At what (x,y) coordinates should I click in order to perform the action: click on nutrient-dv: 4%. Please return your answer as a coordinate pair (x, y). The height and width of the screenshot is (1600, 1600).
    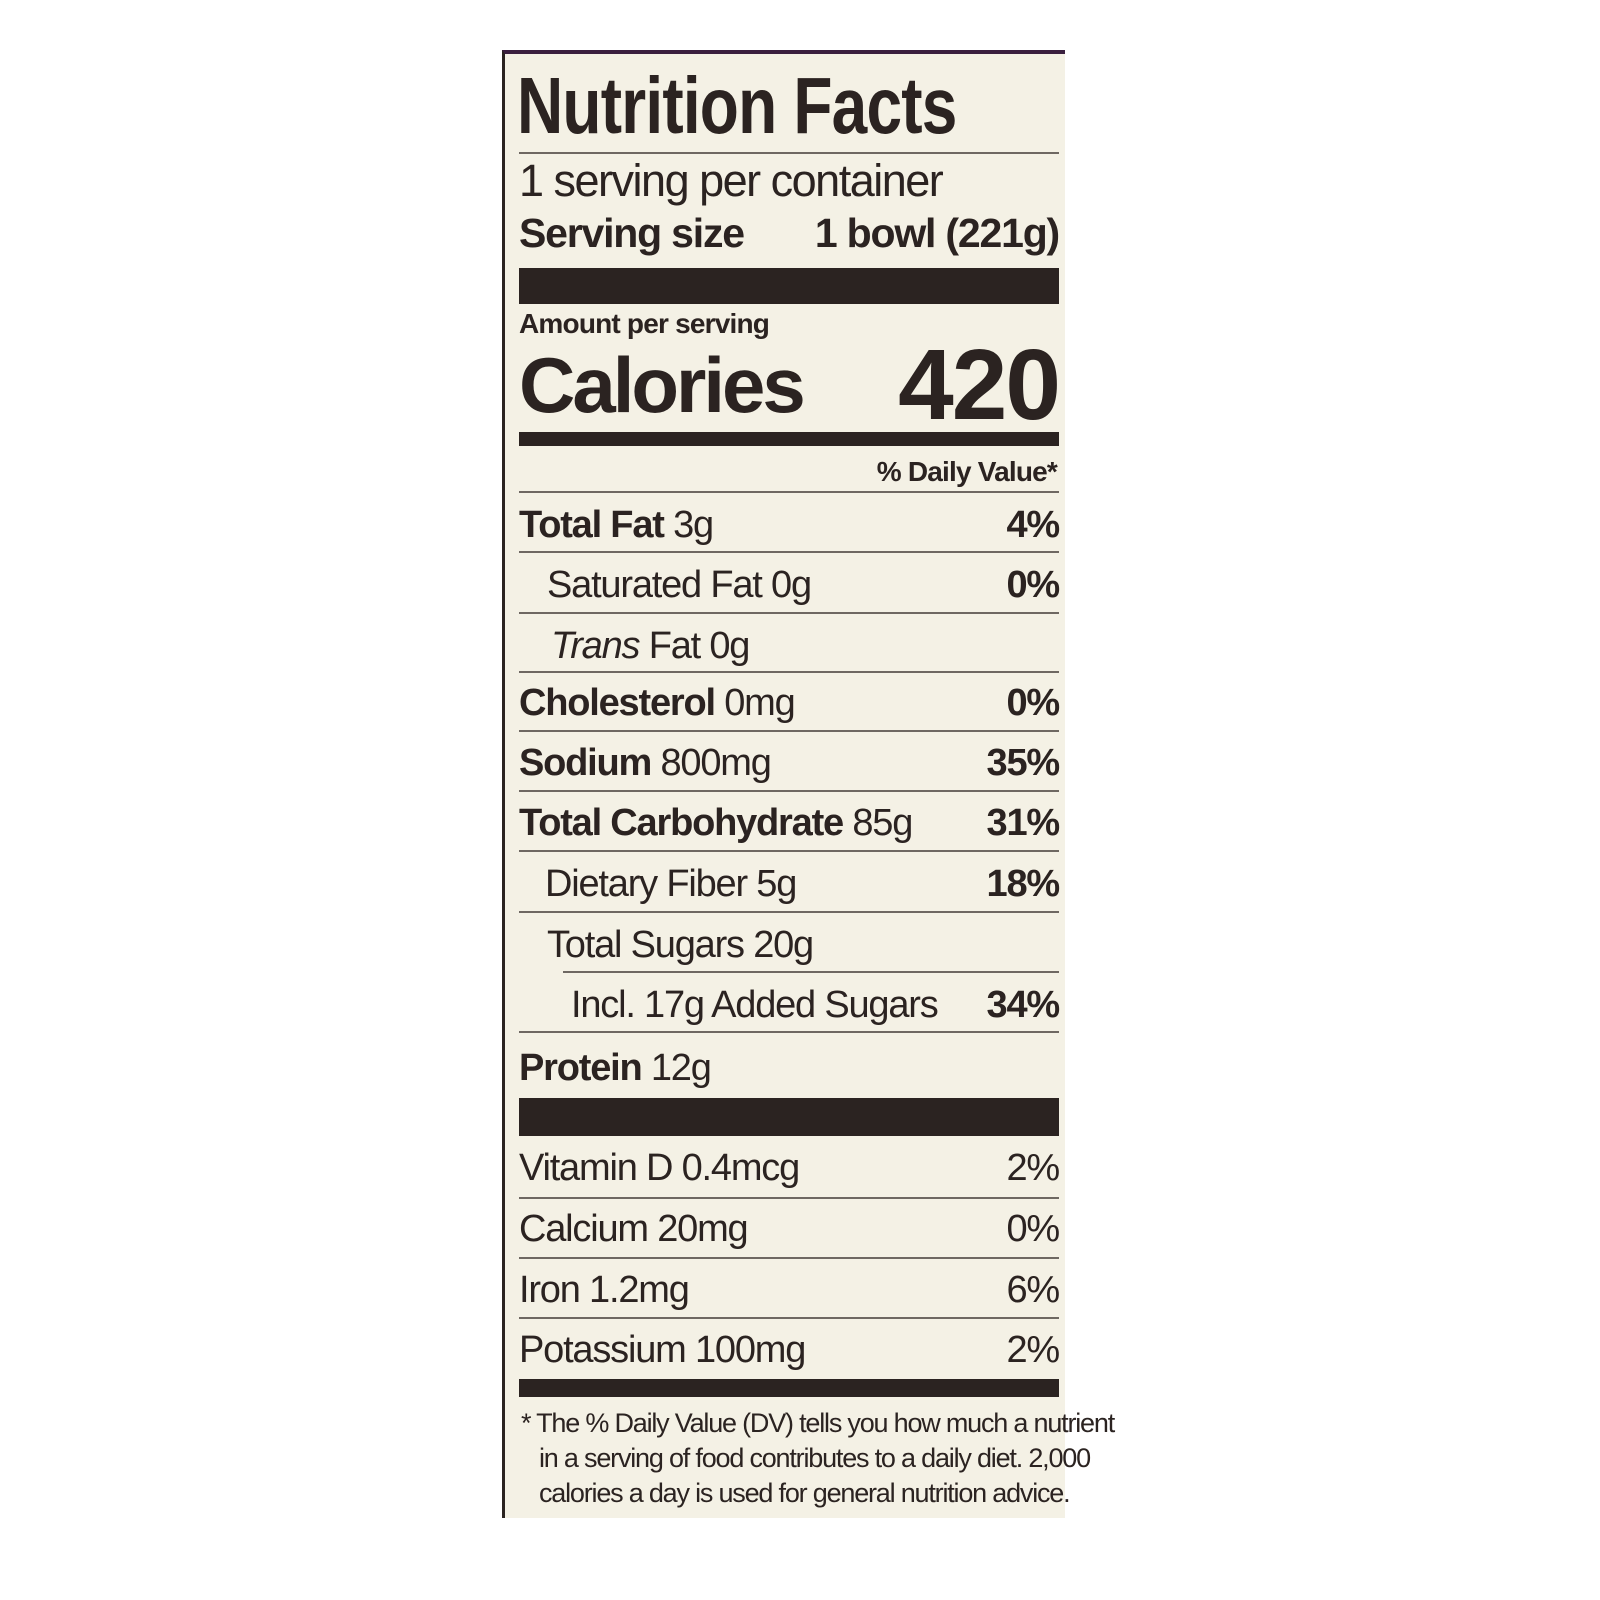
    Looking at the image, I should click on (1033, 525).